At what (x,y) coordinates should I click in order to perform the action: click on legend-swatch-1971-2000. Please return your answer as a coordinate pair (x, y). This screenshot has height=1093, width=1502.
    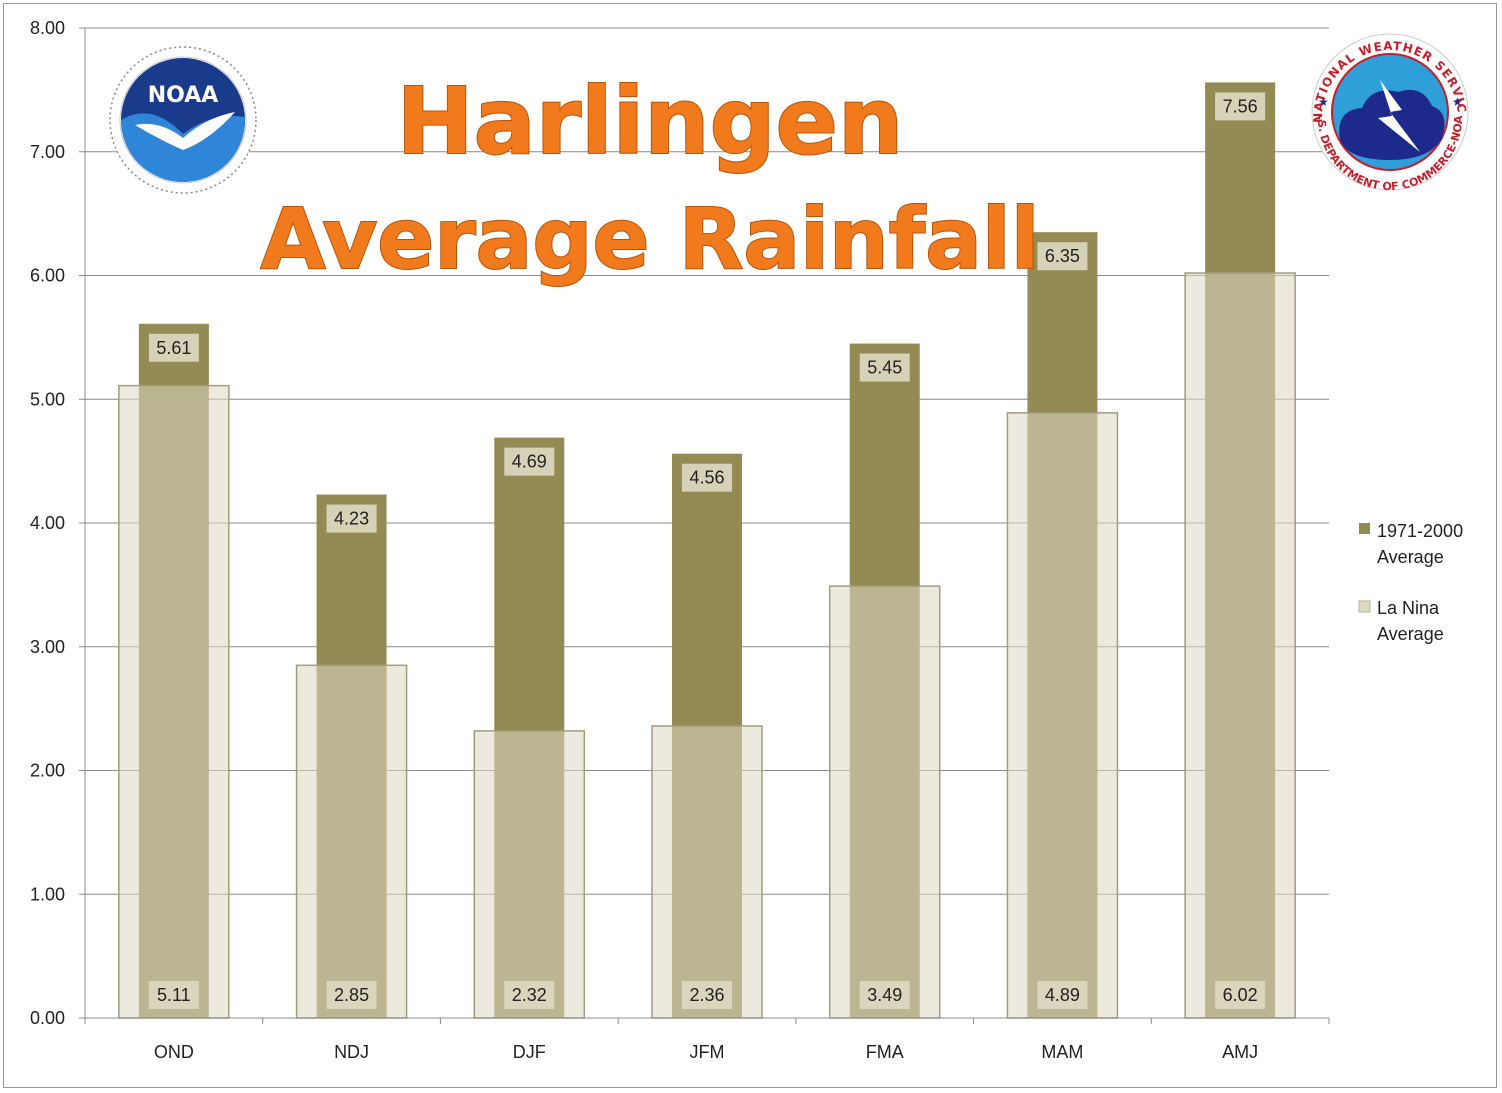
    Looking at the image, I should click on (1364, 528).